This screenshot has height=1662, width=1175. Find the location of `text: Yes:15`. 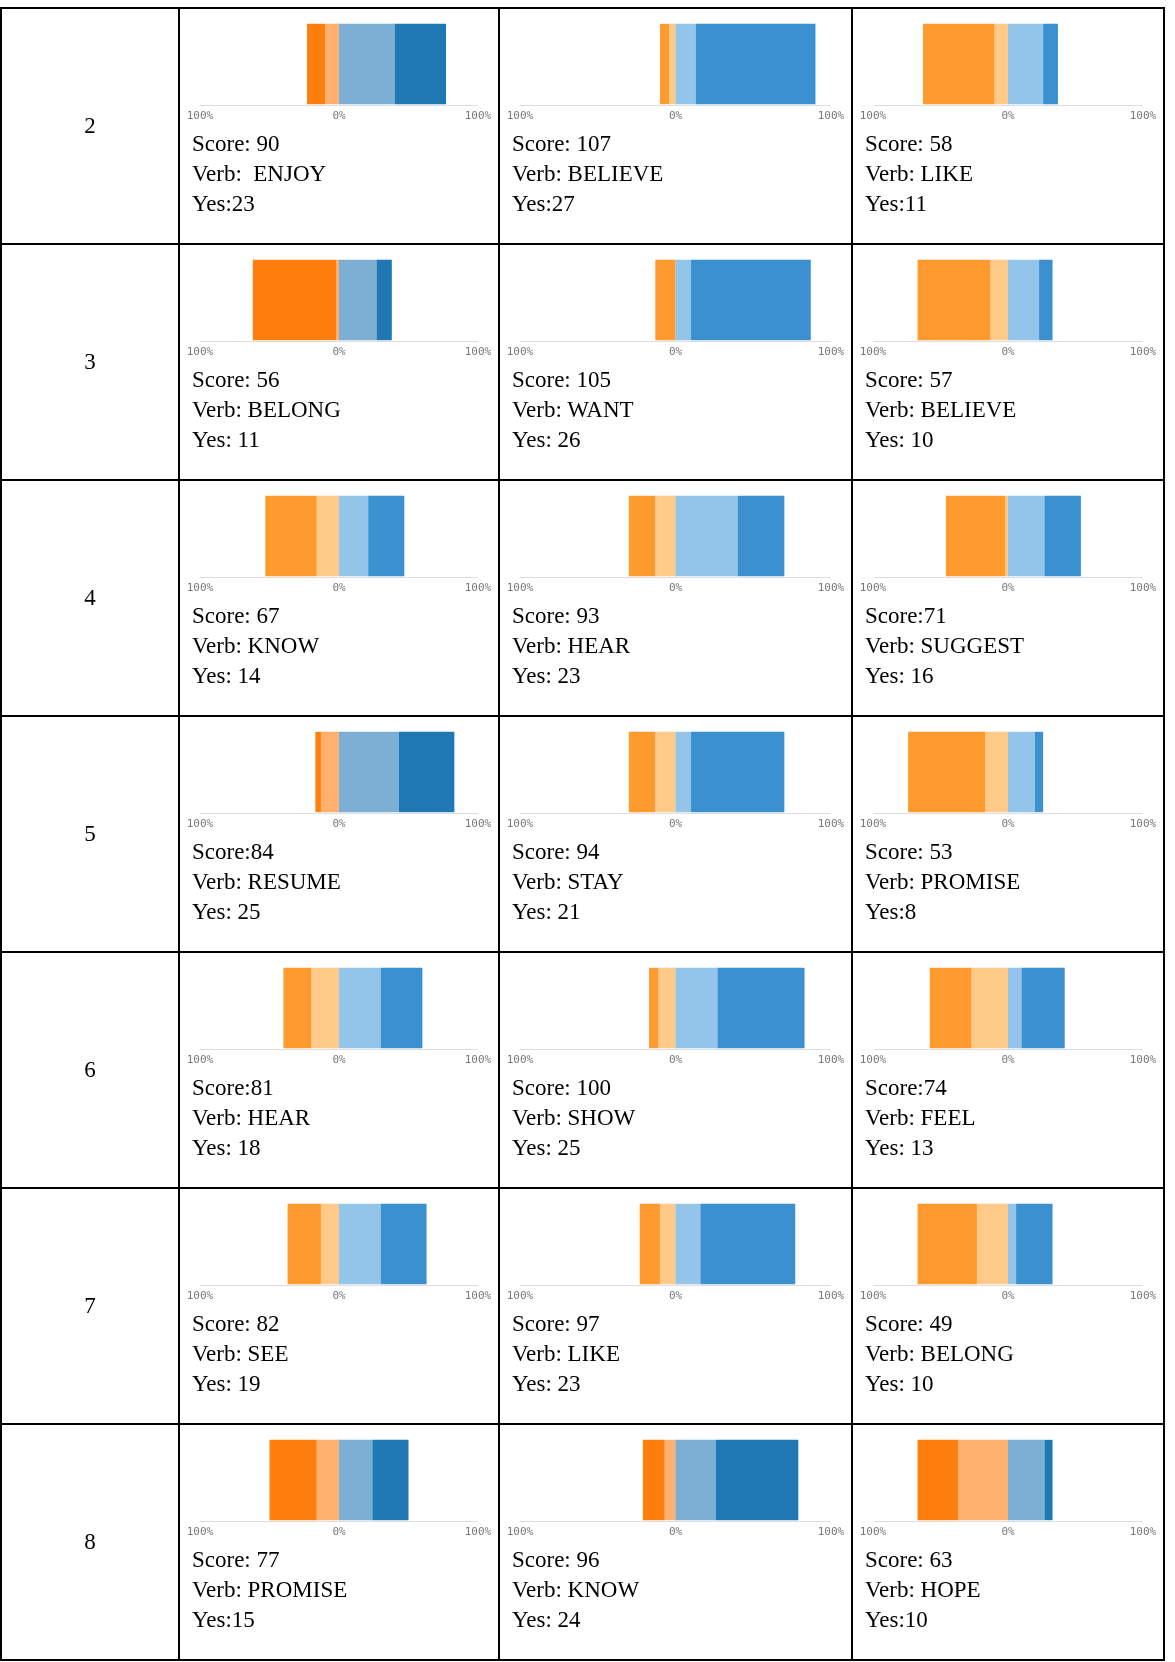

text: Yes:15 is located at coordinates (224, 1620).